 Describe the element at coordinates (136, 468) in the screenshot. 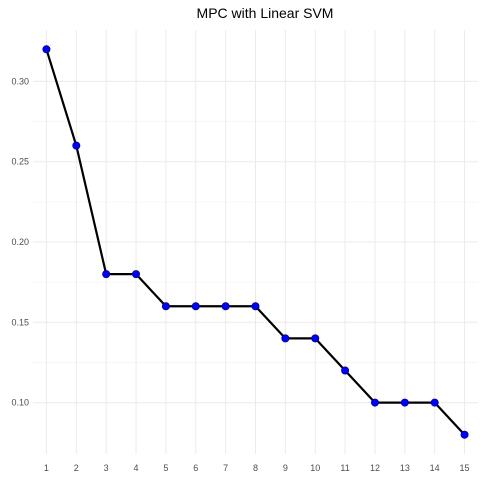

I see `x-tick-label: 4` at that location.